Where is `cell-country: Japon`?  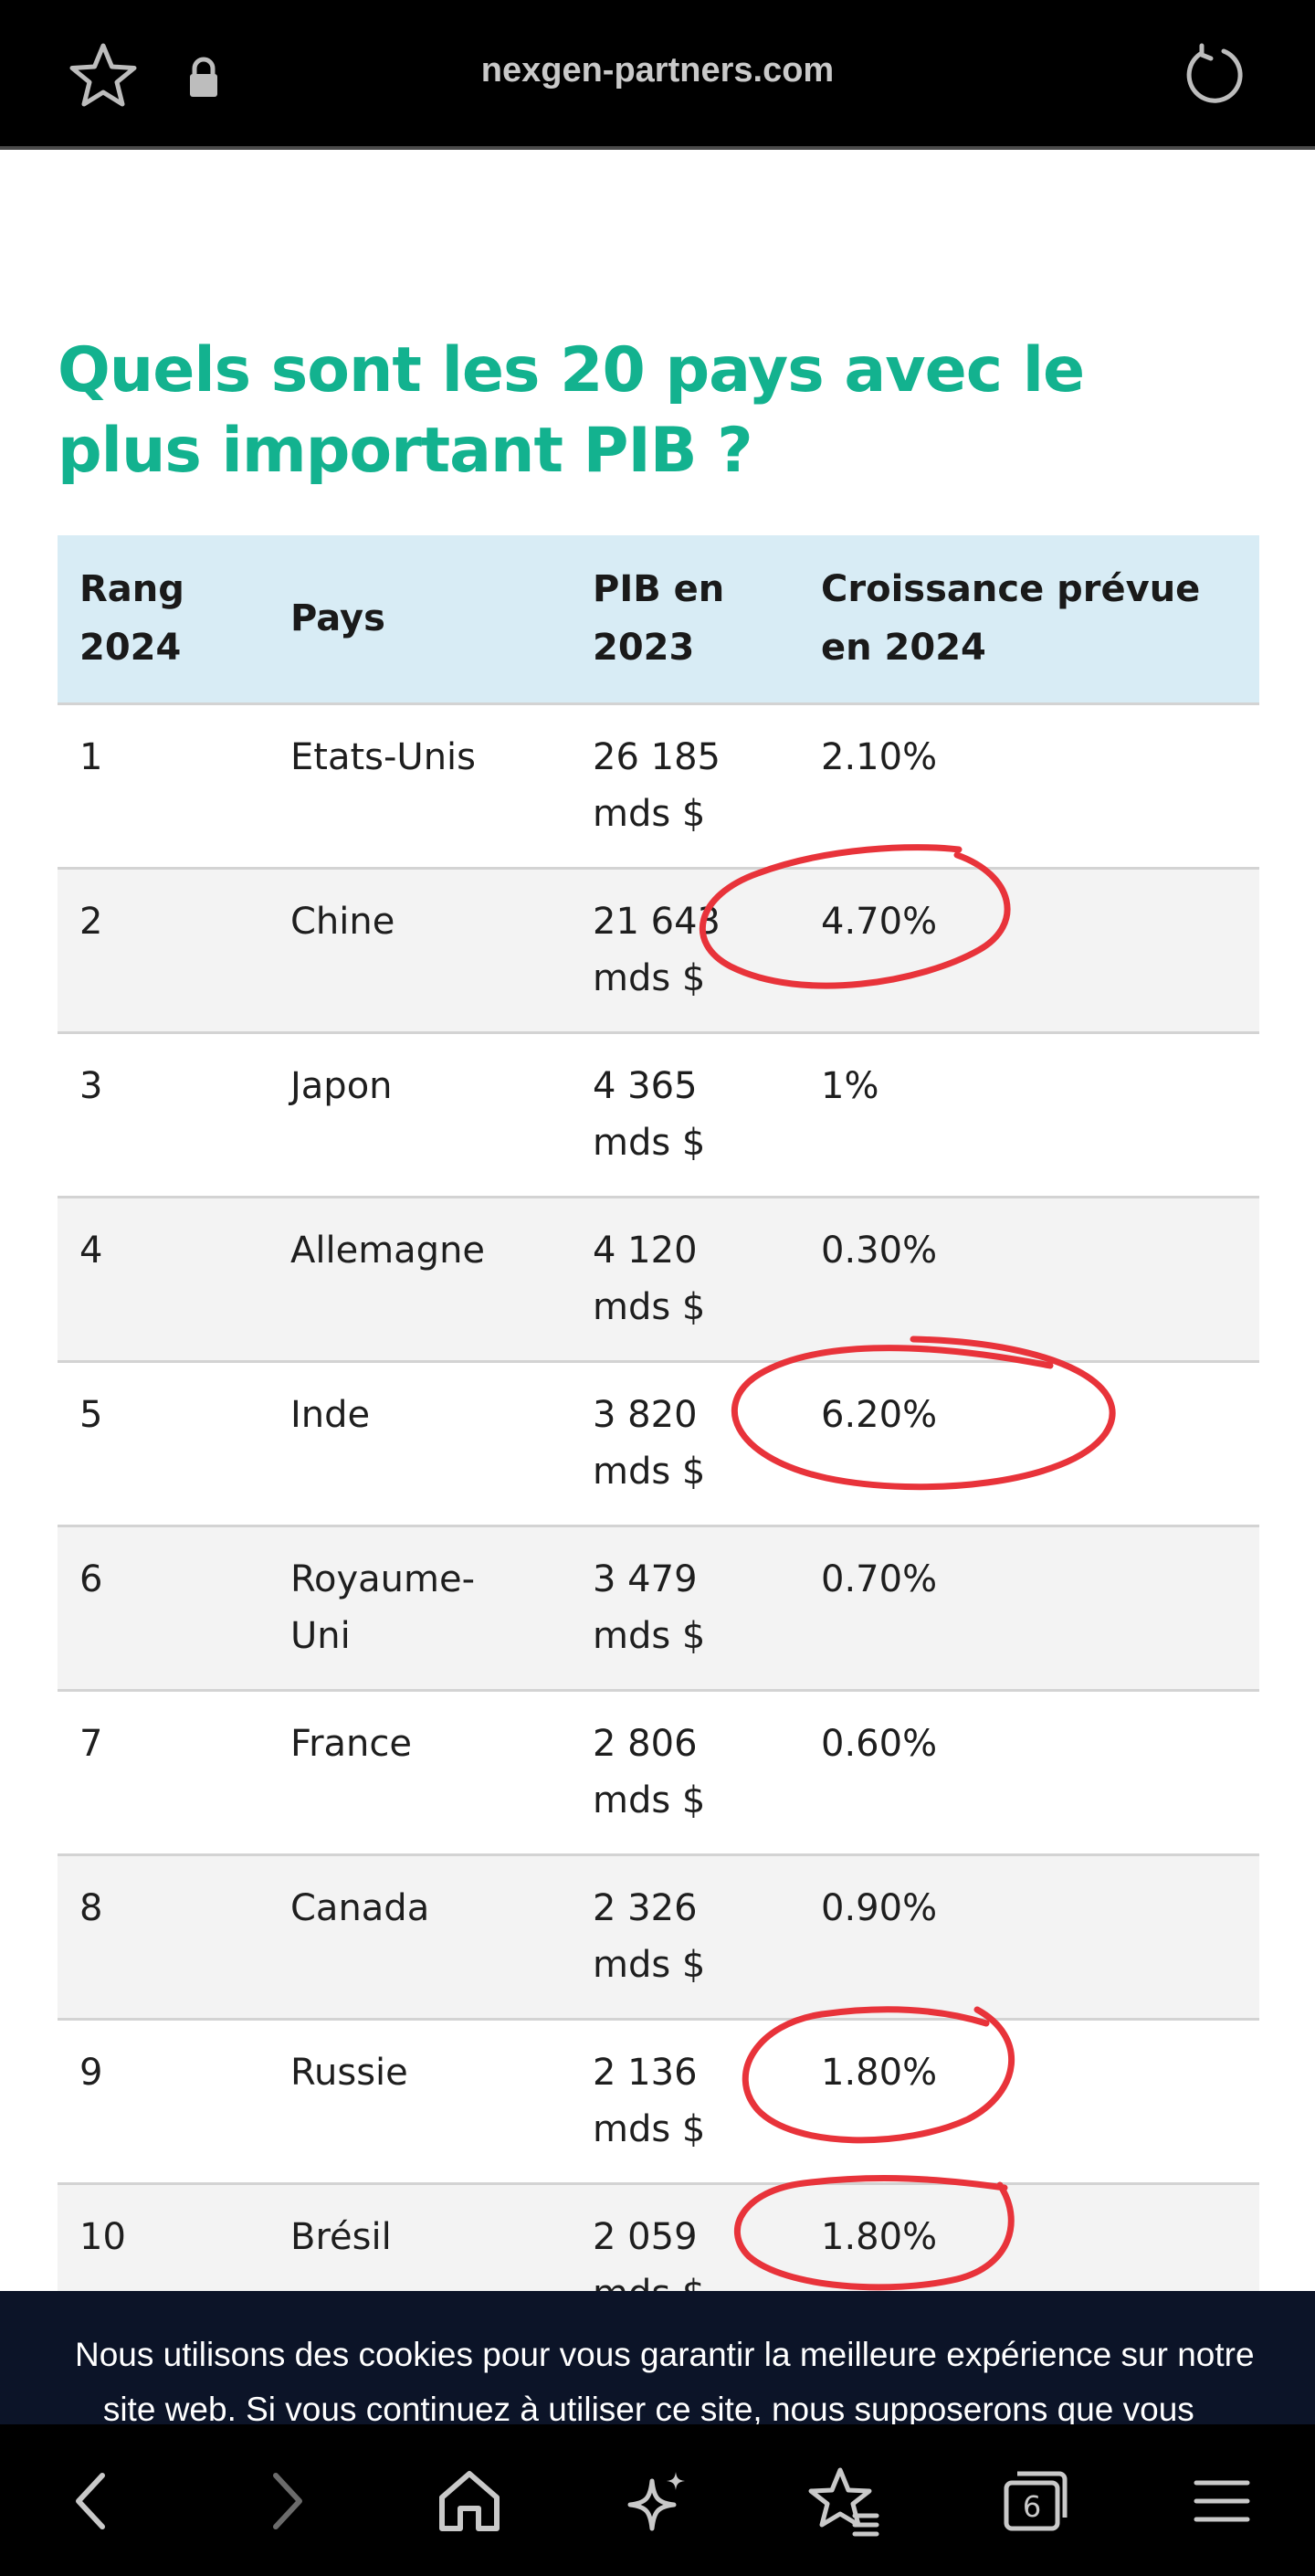
cell-country: Japon is located at coordinates (419, 1113).